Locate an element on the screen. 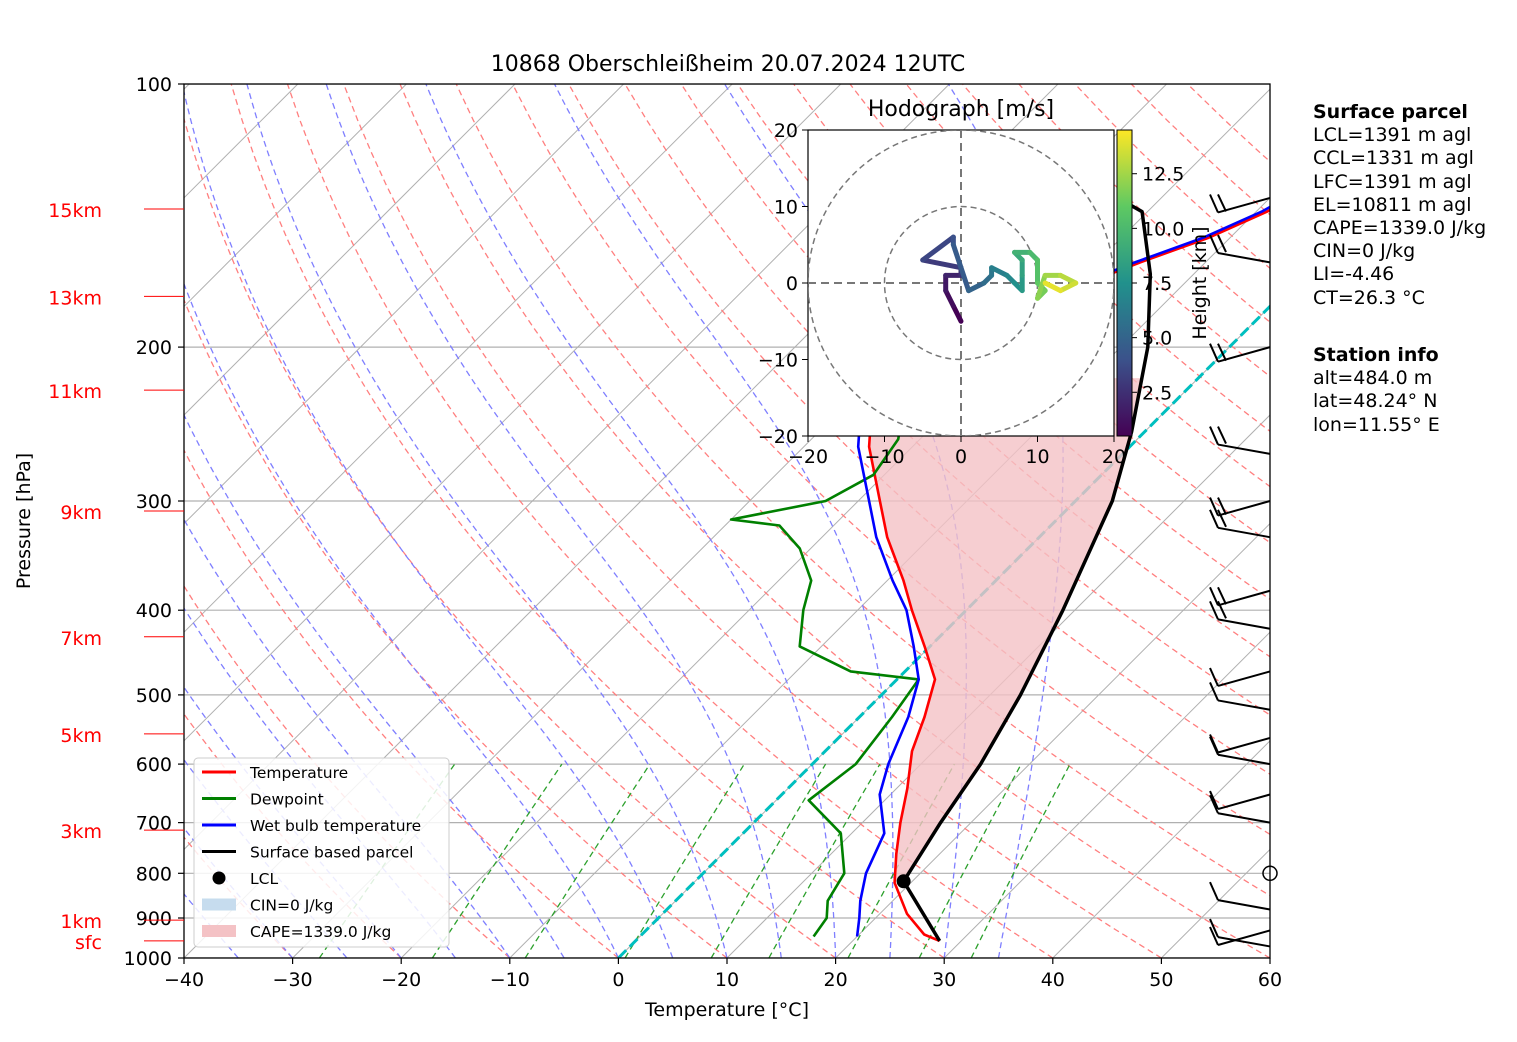  hodograph-y-tick-label: 20 is located at coordinates (786, 131).